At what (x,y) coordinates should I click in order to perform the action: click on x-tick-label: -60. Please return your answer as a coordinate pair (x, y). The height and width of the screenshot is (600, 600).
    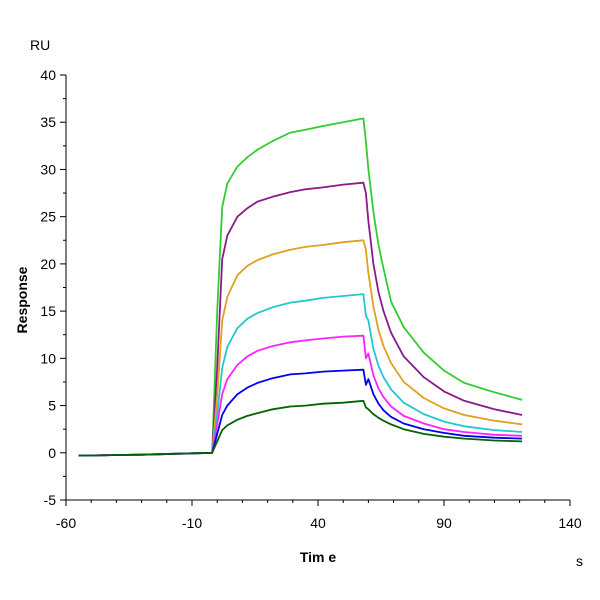
    Looking at the image, I should click on (66, 523).